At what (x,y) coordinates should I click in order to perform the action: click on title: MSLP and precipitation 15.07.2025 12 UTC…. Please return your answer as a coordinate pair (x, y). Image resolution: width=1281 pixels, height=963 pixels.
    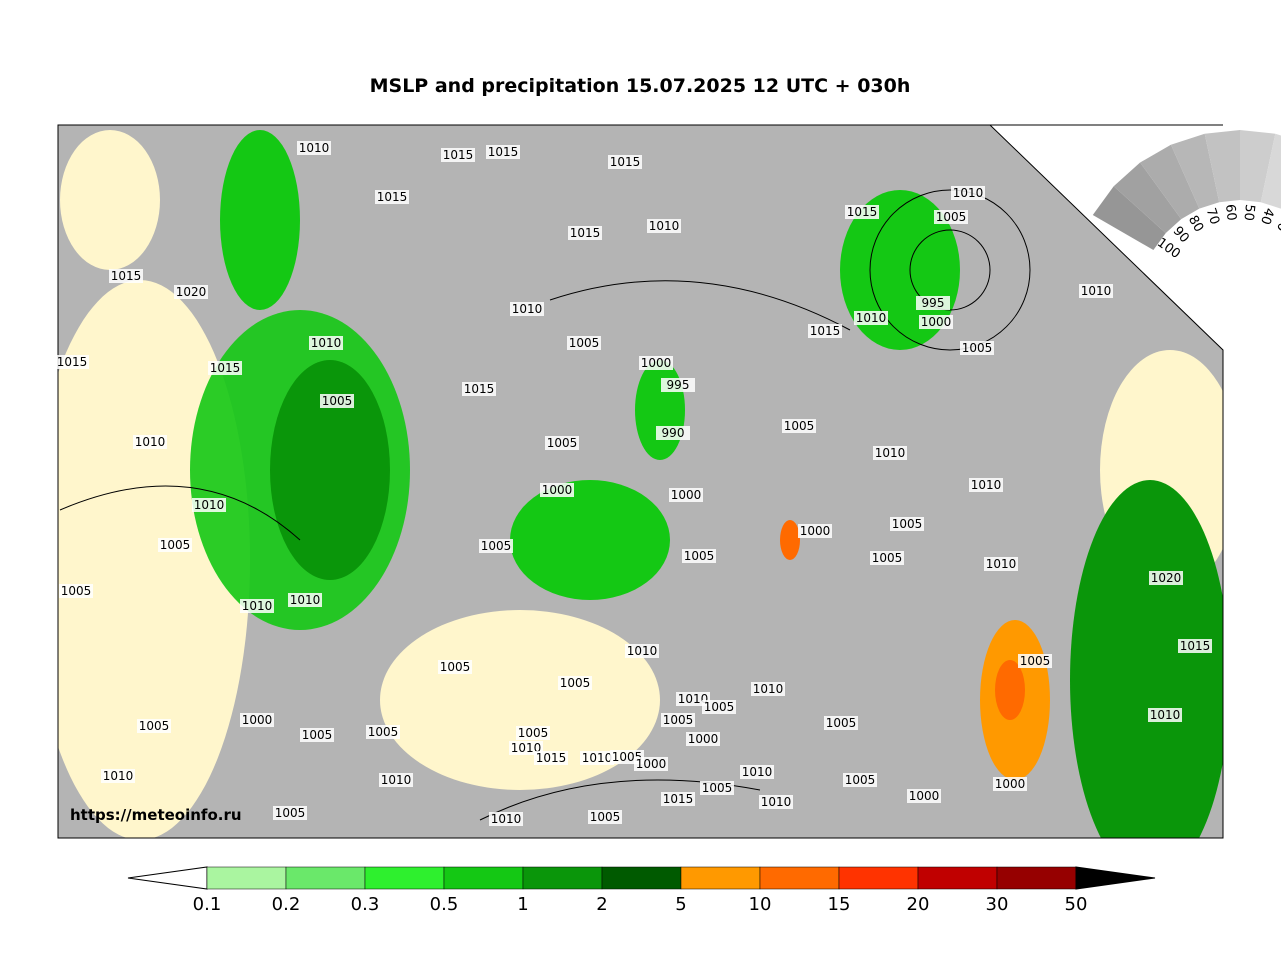
    Looking at the image, I should click on (640, 86).